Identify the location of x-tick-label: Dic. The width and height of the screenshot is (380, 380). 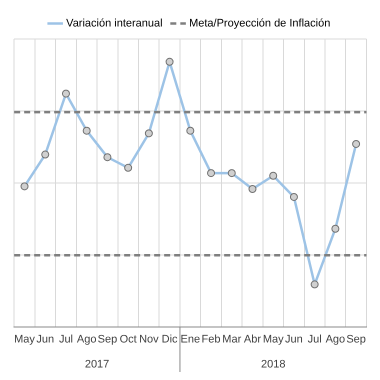
(170, 339).